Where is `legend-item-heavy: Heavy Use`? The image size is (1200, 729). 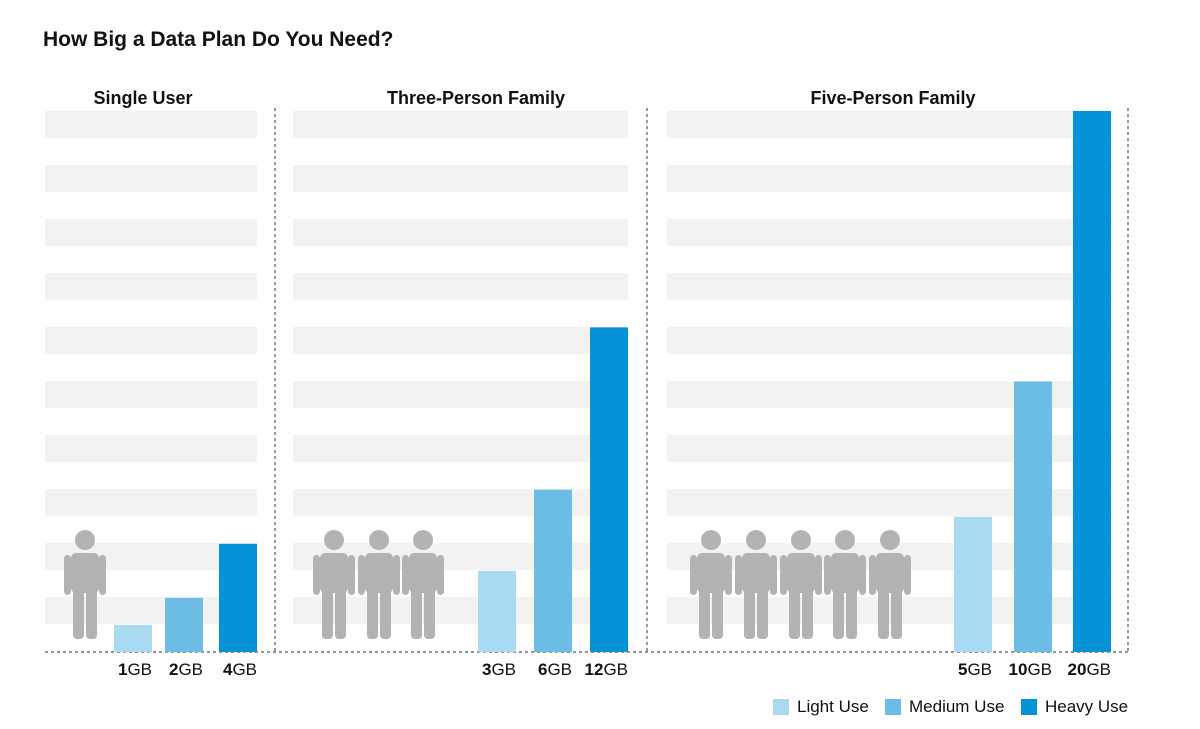
legend-item-heavy: Heavy Use is located at coordinates (1074, 707).